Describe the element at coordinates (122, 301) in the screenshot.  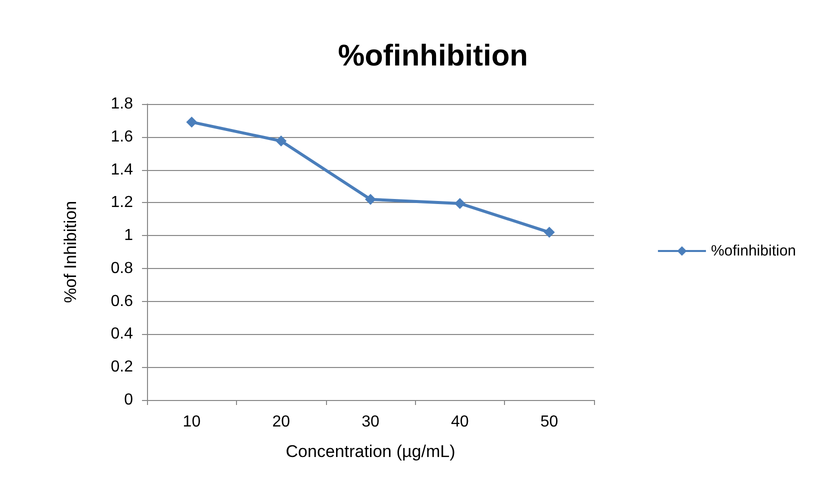
I see `y-tick-label: 0.6` at that location.